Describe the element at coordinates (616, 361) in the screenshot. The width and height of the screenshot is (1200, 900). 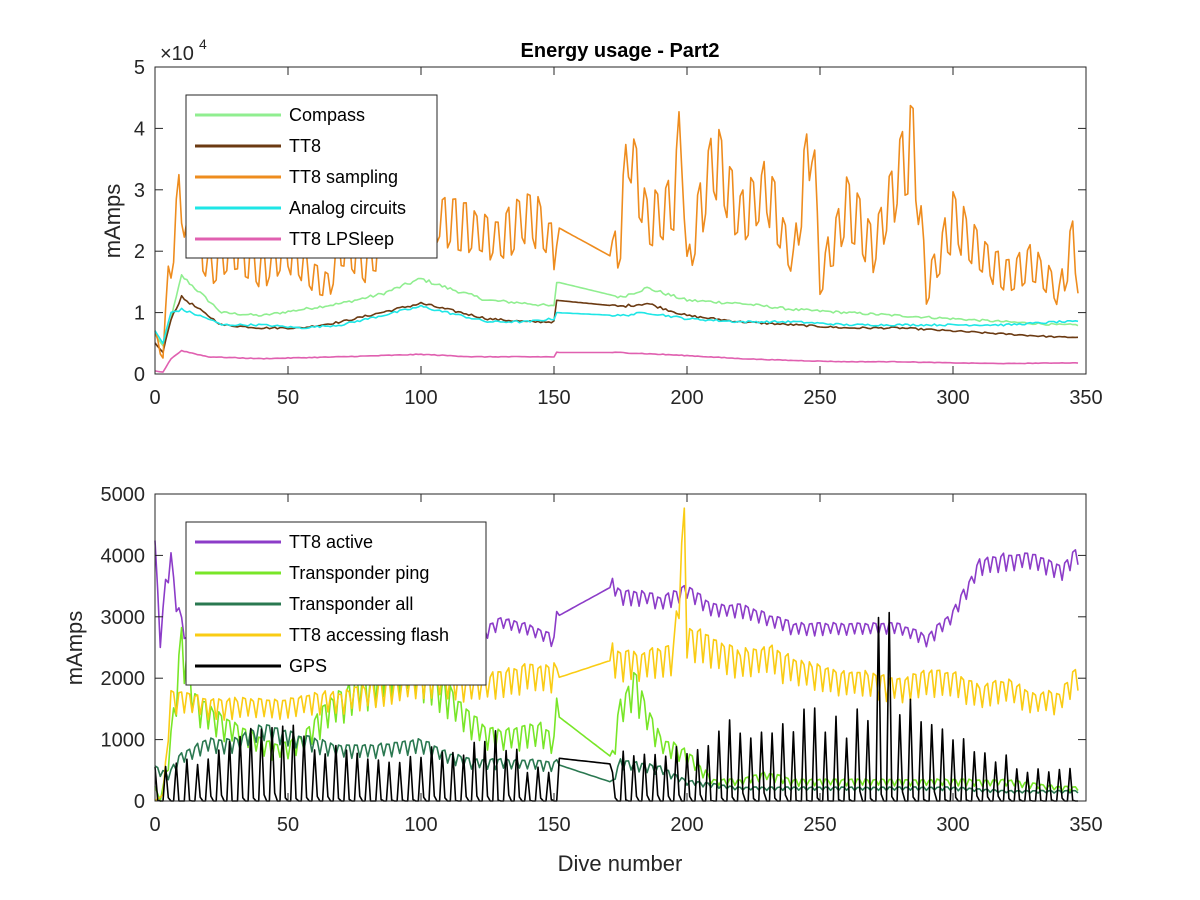
I see `series-line-tt8-lpsleep` at that location.